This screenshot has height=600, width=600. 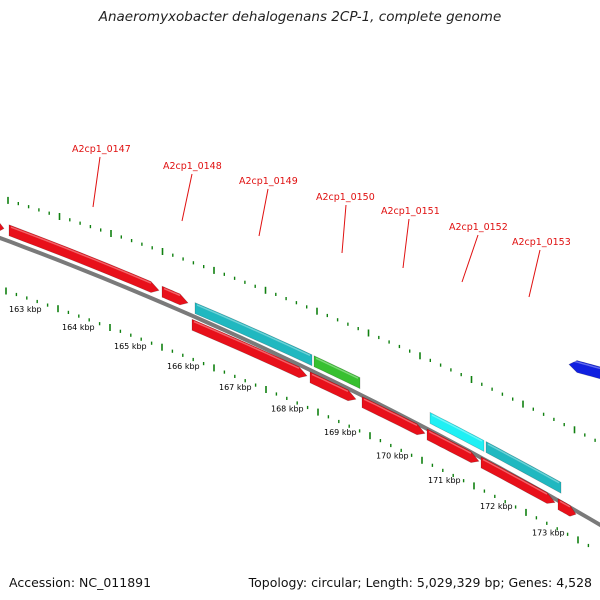 What do you see at coordinates (340, 432) in the screenshot?
I see `kbp-tick-label: 169 kbp` at bounding box center [340, 432].